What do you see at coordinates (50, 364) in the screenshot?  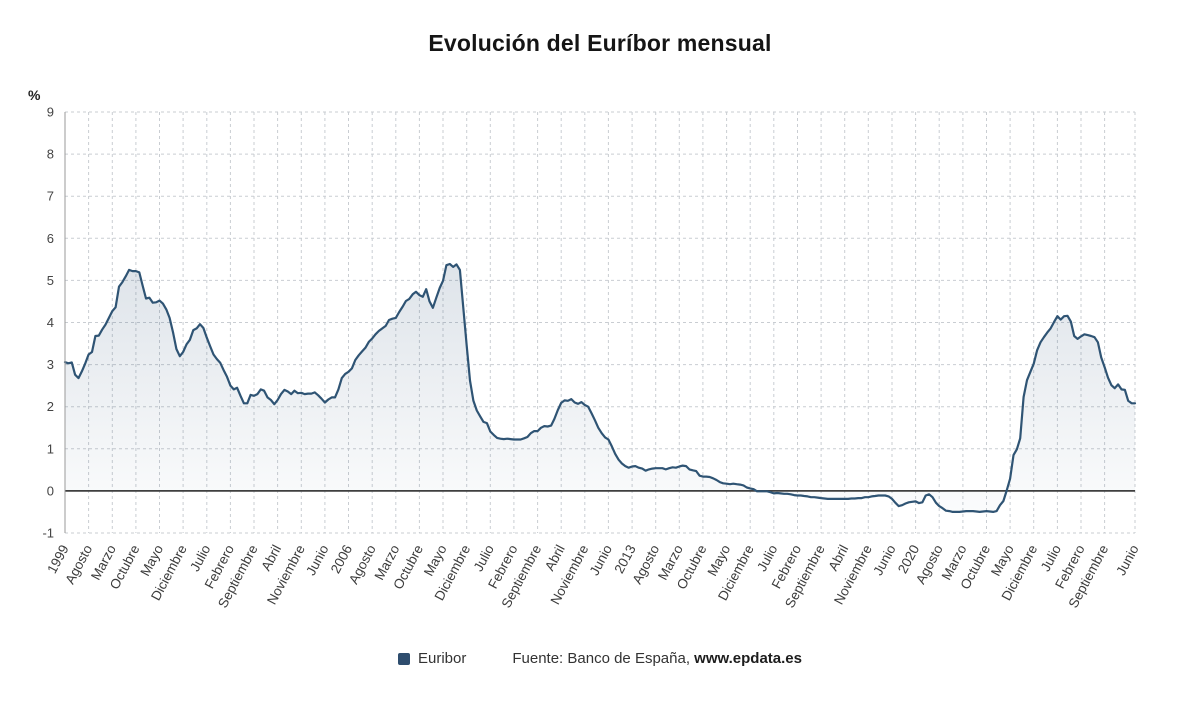 I see `y-tick-label: 3` at bounding box center [50, 364].